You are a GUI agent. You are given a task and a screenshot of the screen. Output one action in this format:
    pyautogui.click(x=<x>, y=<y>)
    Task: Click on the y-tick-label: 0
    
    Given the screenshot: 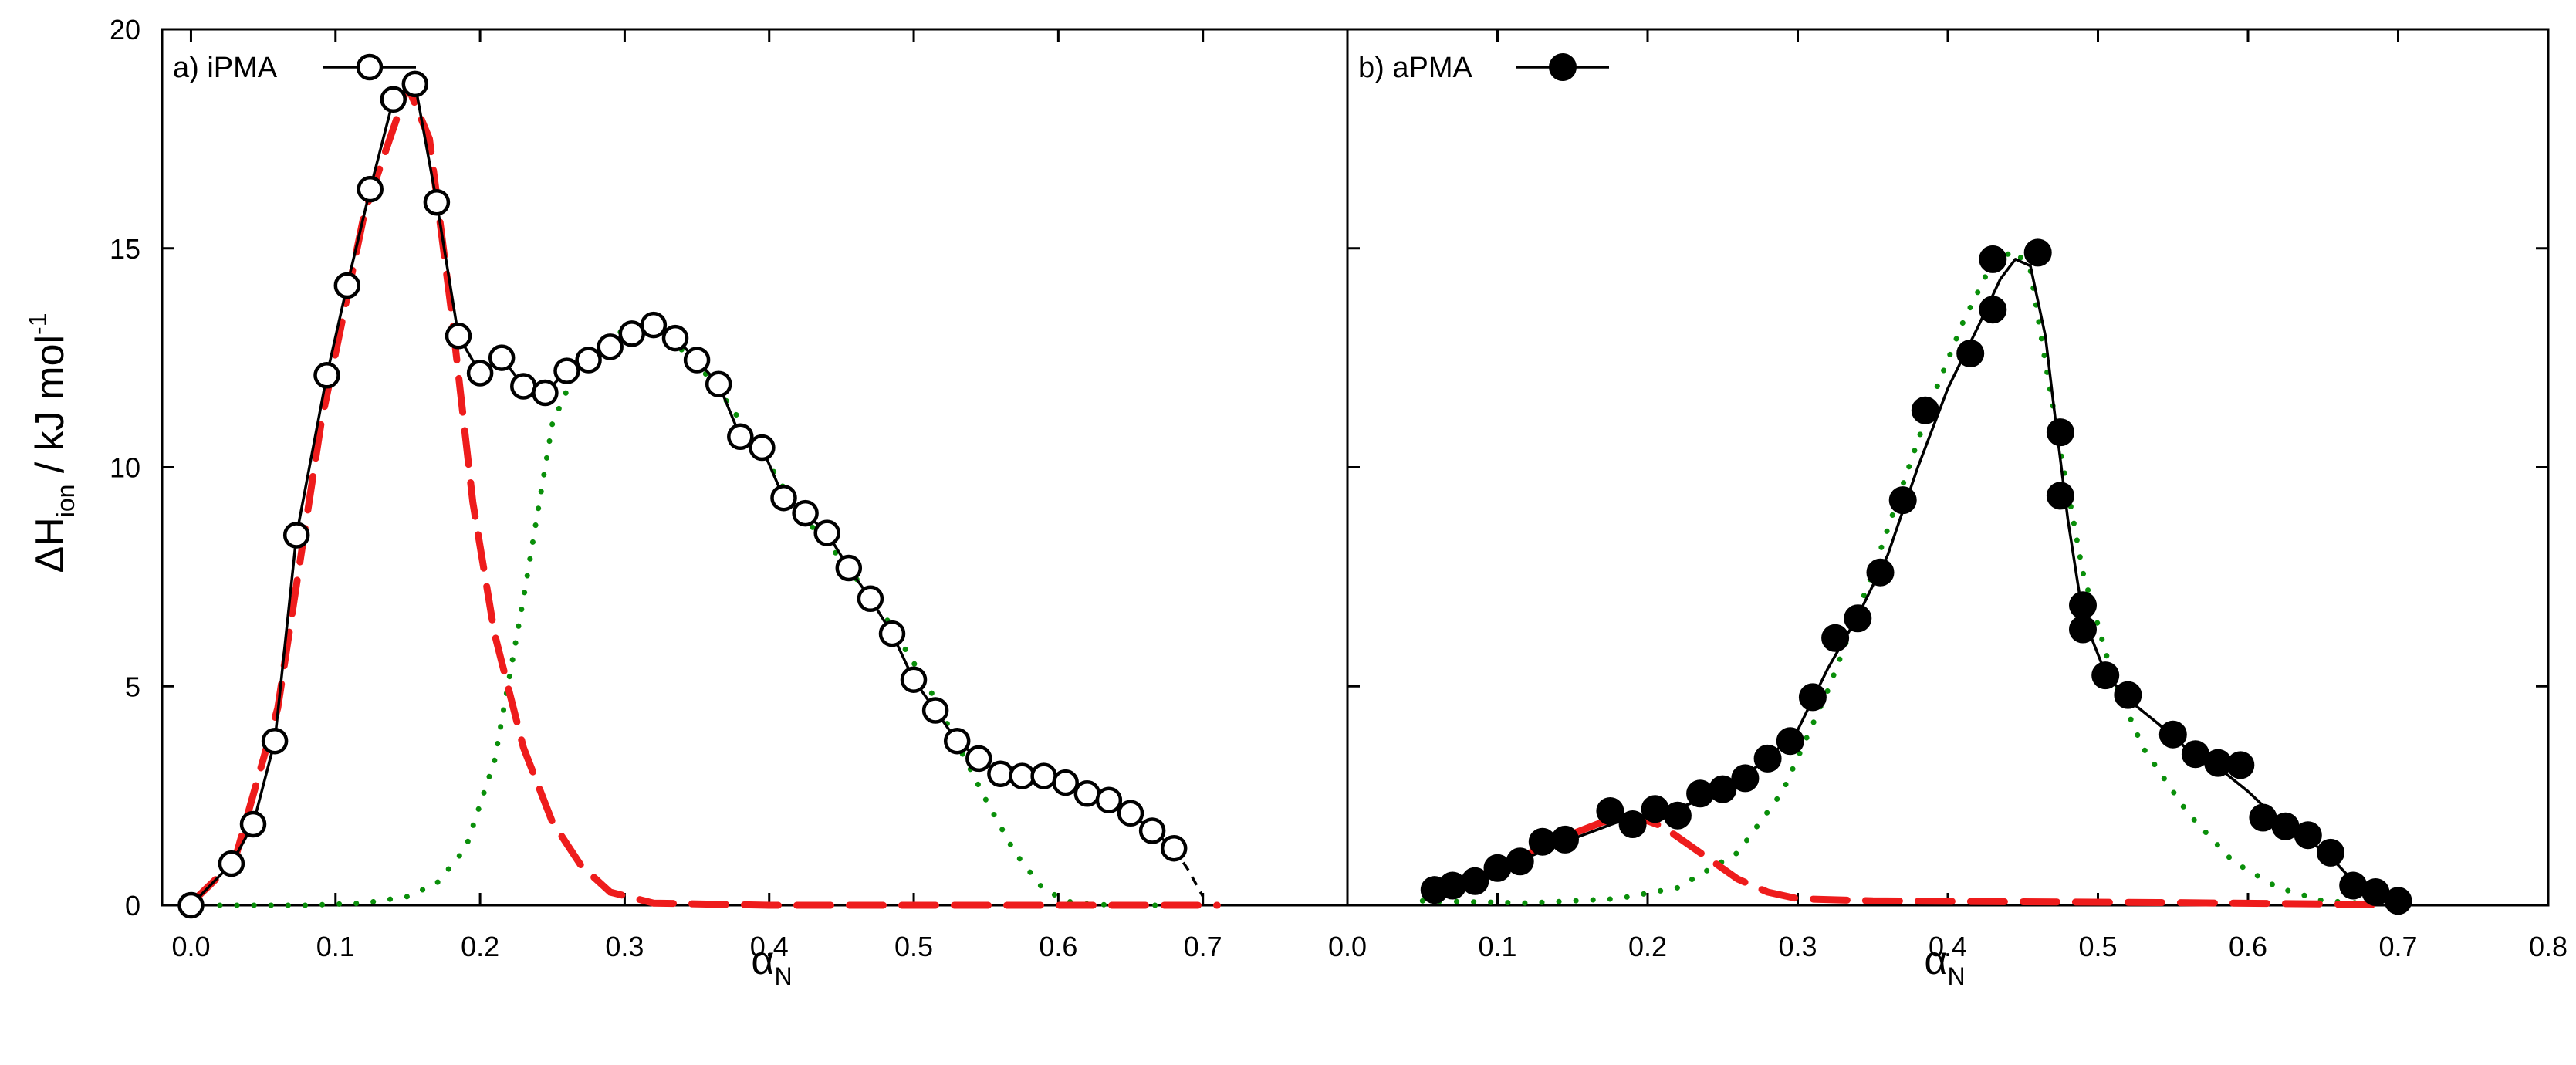 What is the action you would take?
    pyautogui.click(x=132, y=906)
    